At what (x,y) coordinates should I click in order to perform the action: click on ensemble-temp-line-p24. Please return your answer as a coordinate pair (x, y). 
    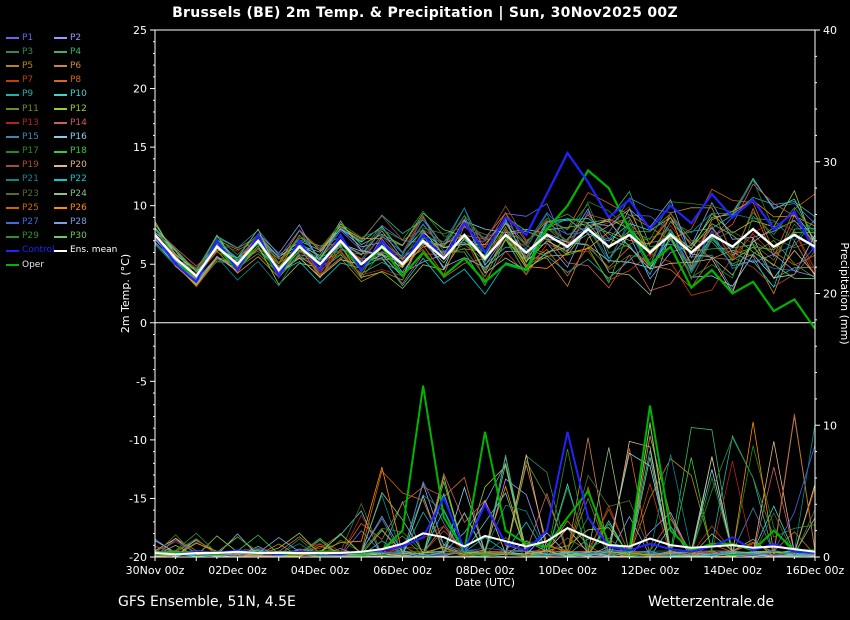
    Looking at the image, I should click on (485, 254).